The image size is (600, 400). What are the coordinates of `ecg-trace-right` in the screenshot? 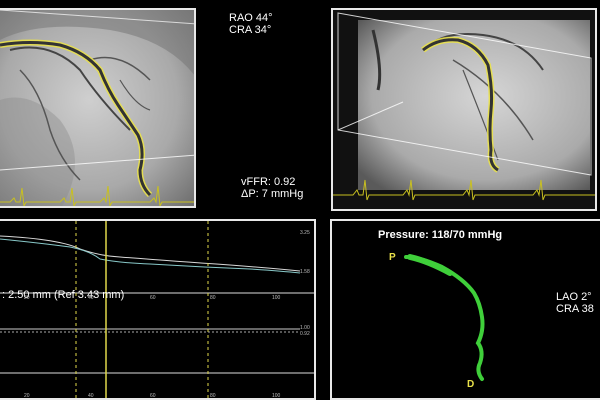 It's located at (464, 190).